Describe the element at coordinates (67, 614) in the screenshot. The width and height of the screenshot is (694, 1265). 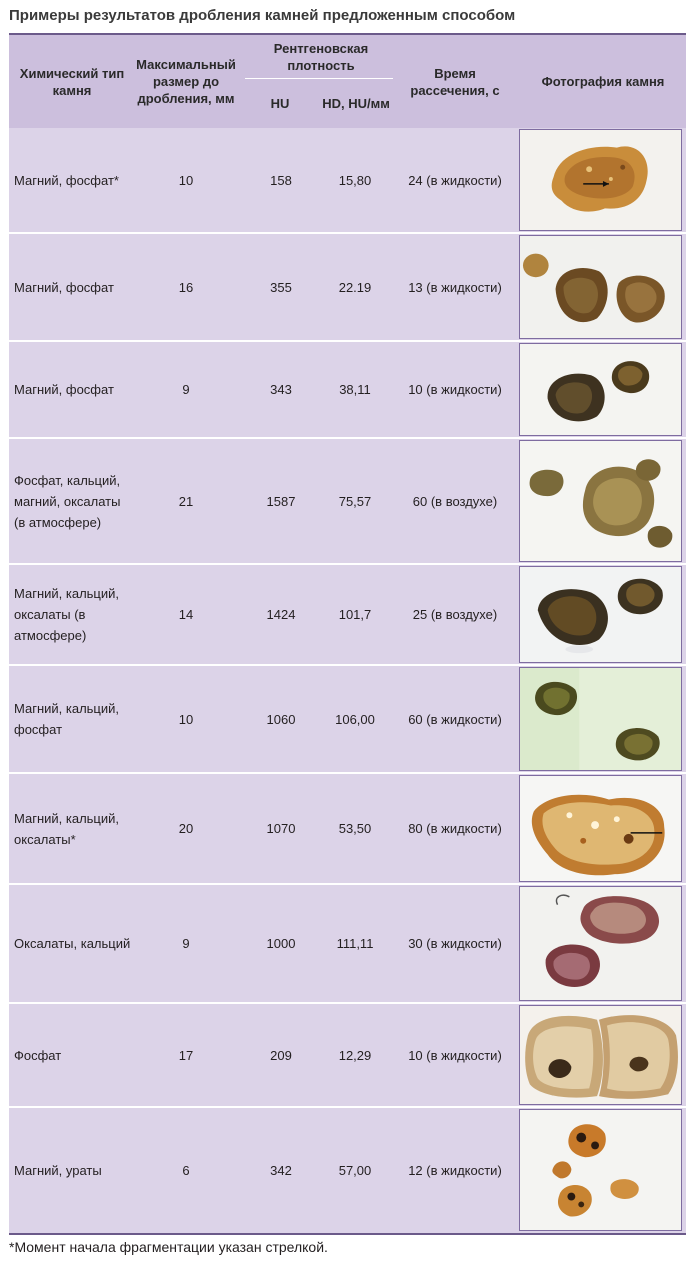
I see `cell-chemical-type: Магний, кальций, оксалаты (в атмосфере)` at that location.